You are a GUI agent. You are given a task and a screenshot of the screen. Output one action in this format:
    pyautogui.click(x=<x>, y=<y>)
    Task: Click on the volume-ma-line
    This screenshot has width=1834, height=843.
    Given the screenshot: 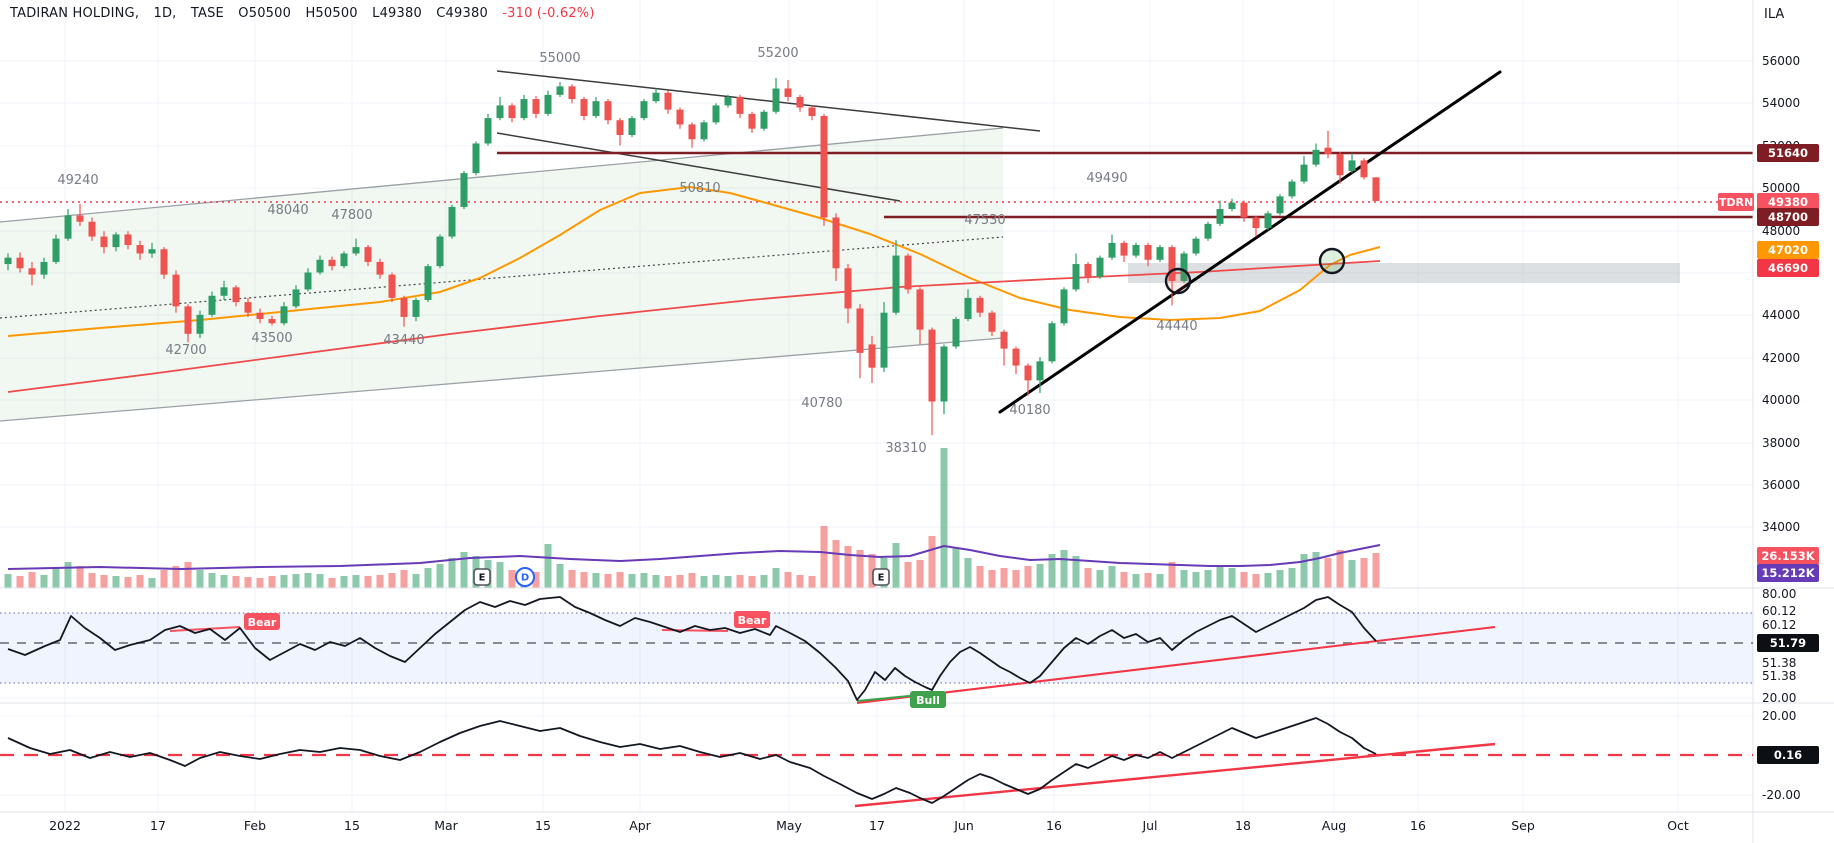 What is the action you would take?
    pyautogui.click(x=694, y=557)
    